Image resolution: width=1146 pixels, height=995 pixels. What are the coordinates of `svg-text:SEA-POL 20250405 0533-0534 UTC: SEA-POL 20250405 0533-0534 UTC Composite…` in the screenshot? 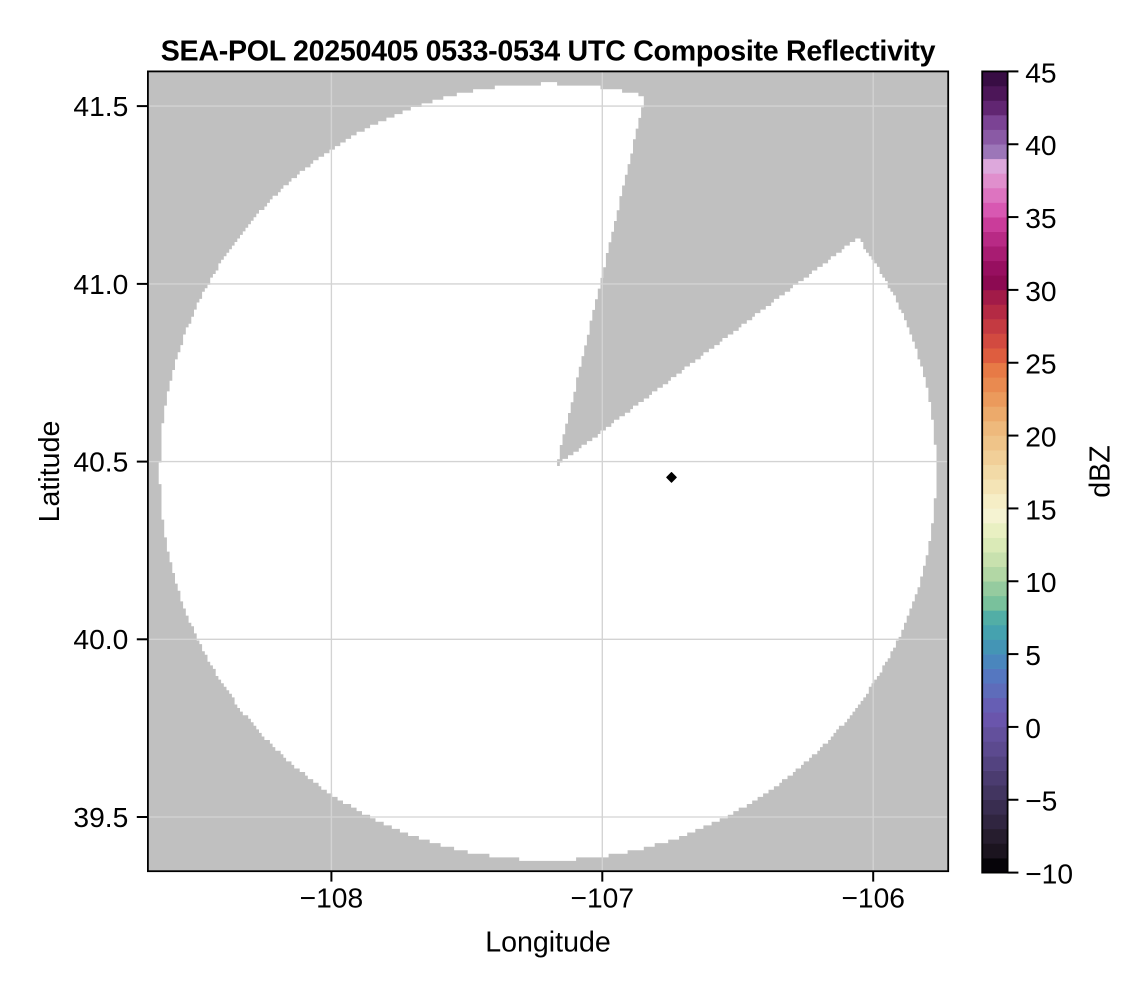 It's located at (548, 52).